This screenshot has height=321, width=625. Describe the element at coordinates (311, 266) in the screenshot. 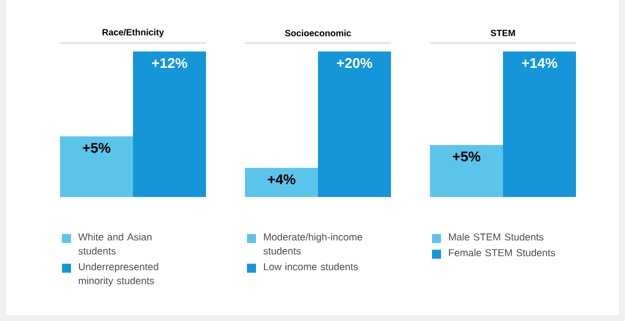

I see `legend-label: Low income students` at that location.